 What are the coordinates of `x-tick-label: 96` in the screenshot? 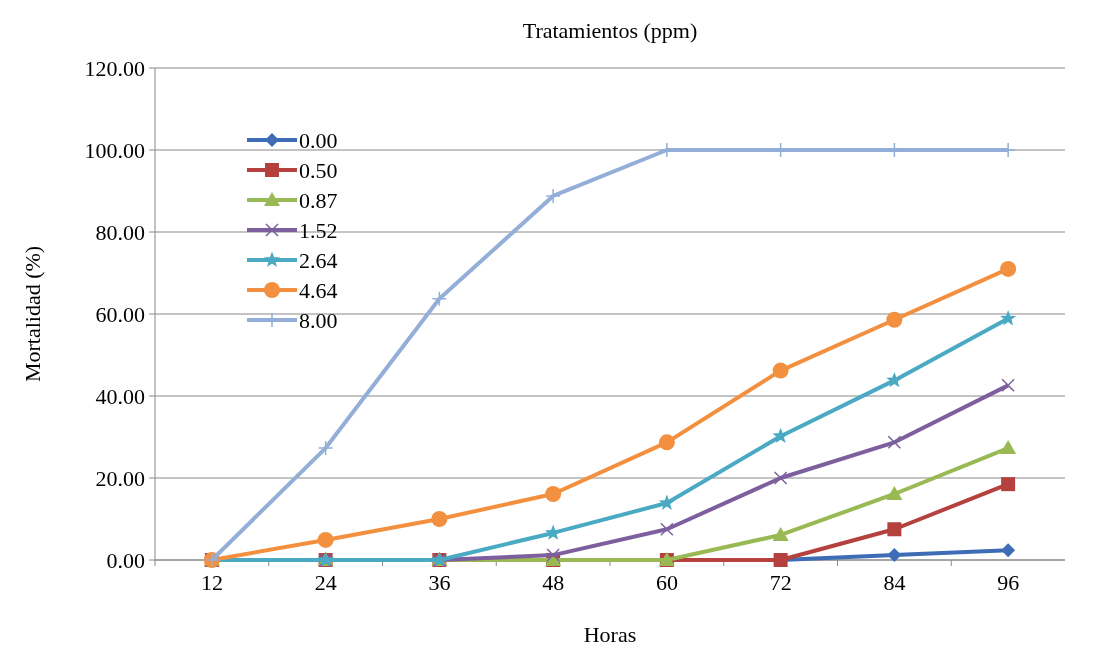 It's located at (1008, 582).